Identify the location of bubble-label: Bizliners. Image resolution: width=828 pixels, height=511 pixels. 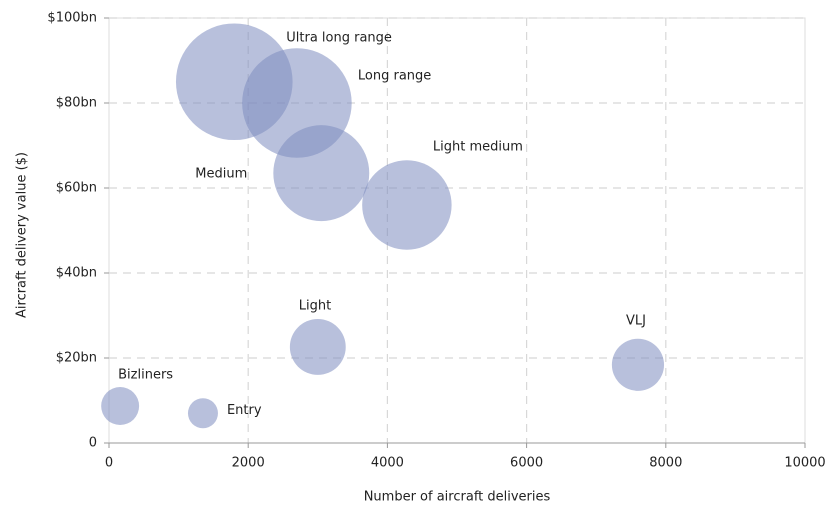
(145, 375).